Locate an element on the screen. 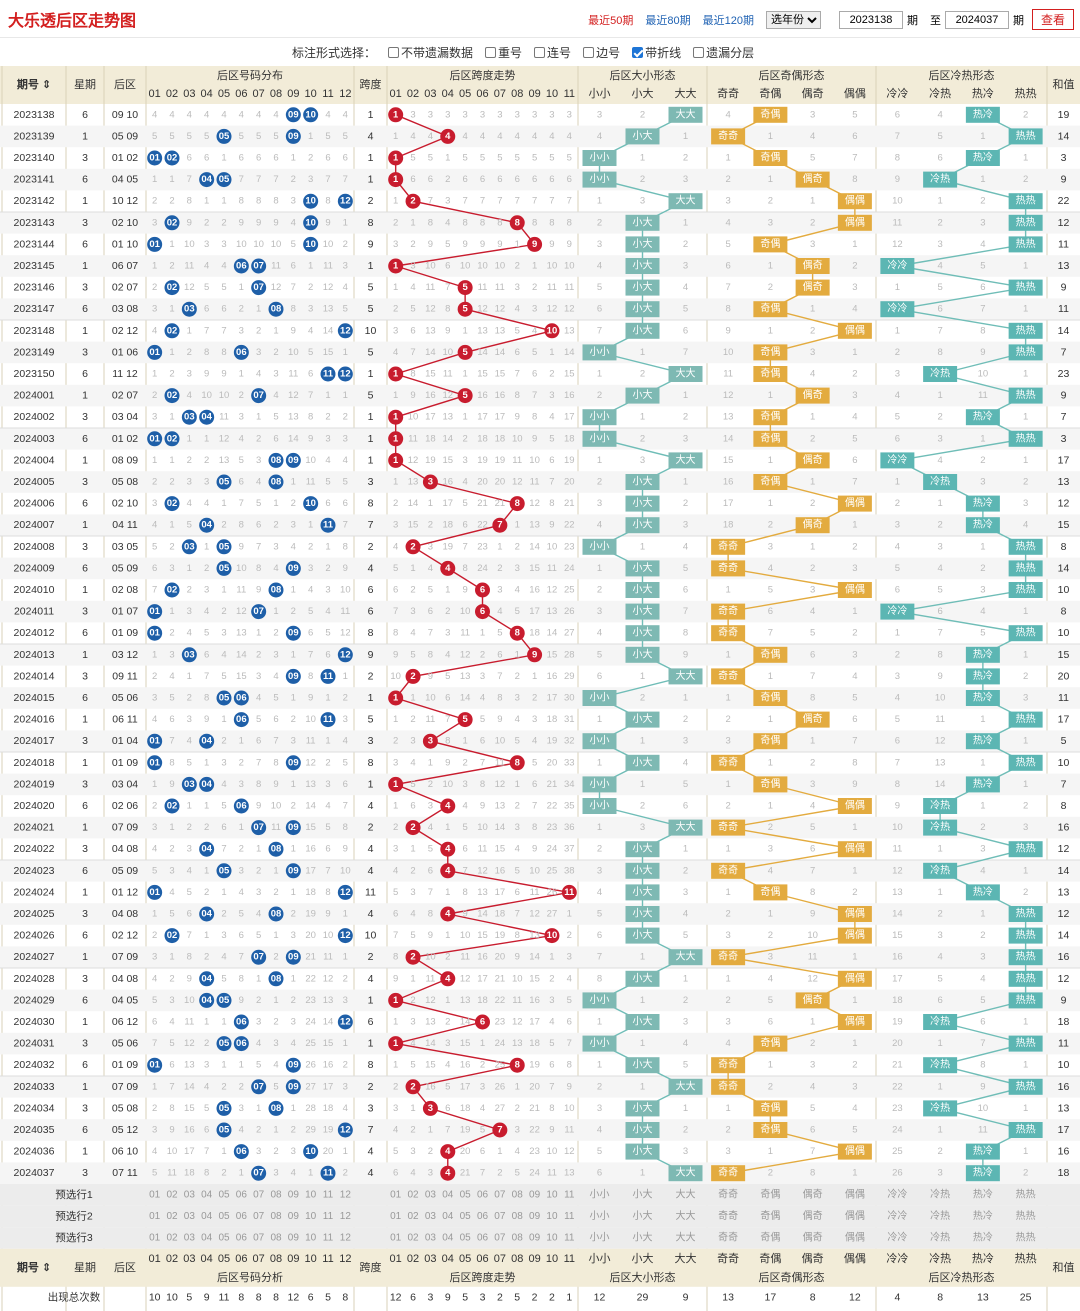 The image size is (1080, 1311). preselect-cell: 奇奇 is located at coordinates (728, 1215).